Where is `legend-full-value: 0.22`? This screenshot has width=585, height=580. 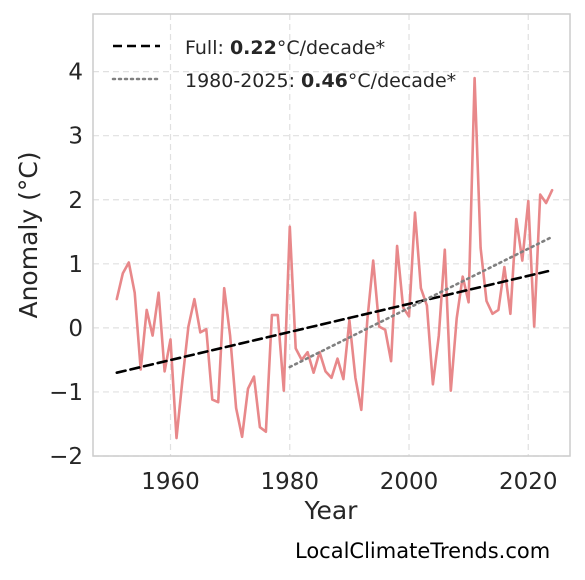 legend-full-value: 0.22 is located at coordinates (253, 48).